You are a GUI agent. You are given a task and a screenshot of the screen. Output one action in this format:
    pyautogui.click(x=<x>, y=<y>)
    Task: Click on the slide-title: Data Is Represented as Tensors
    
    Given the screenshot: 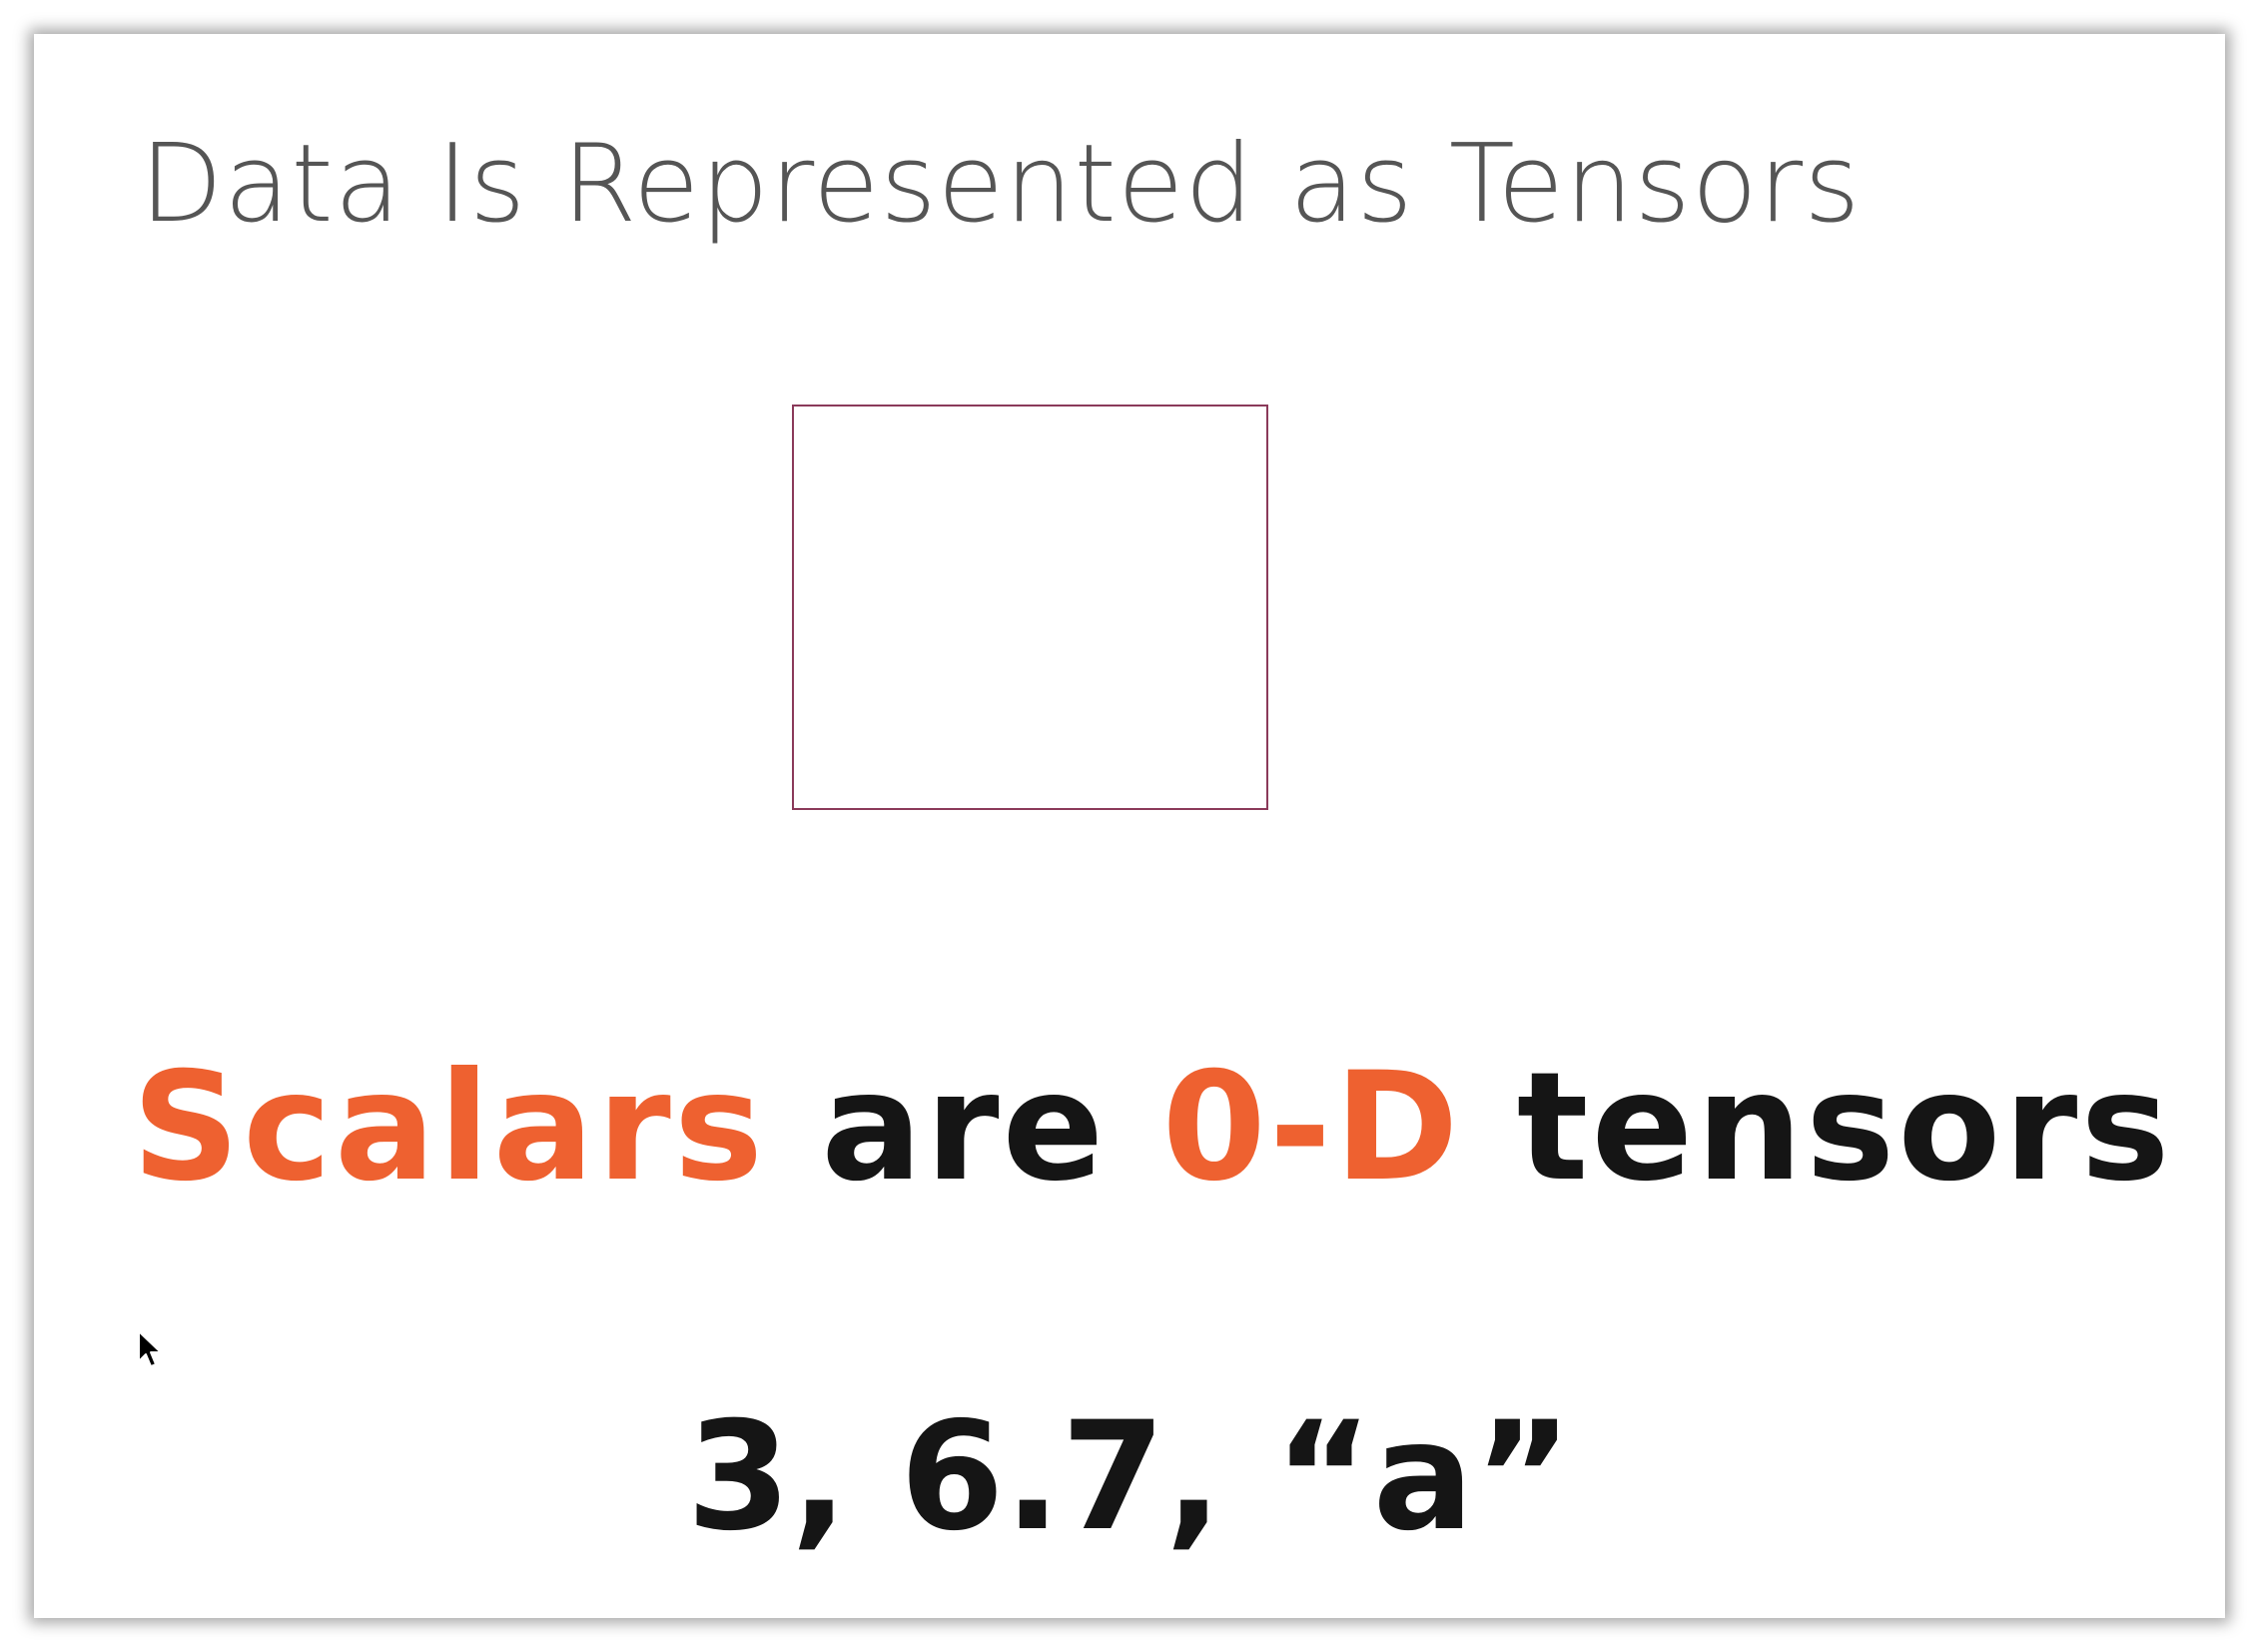 What is the action you would take?
    pyautogui.click(x=1001, y=184)
    